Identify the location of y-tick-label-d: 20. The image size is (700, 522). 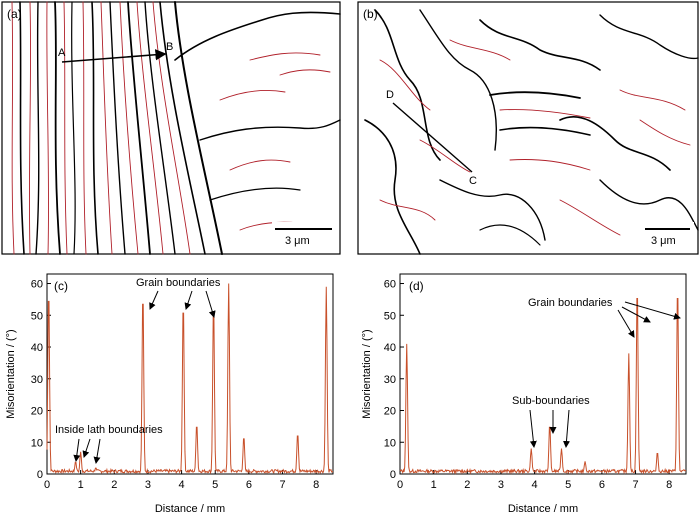
(390, 412).